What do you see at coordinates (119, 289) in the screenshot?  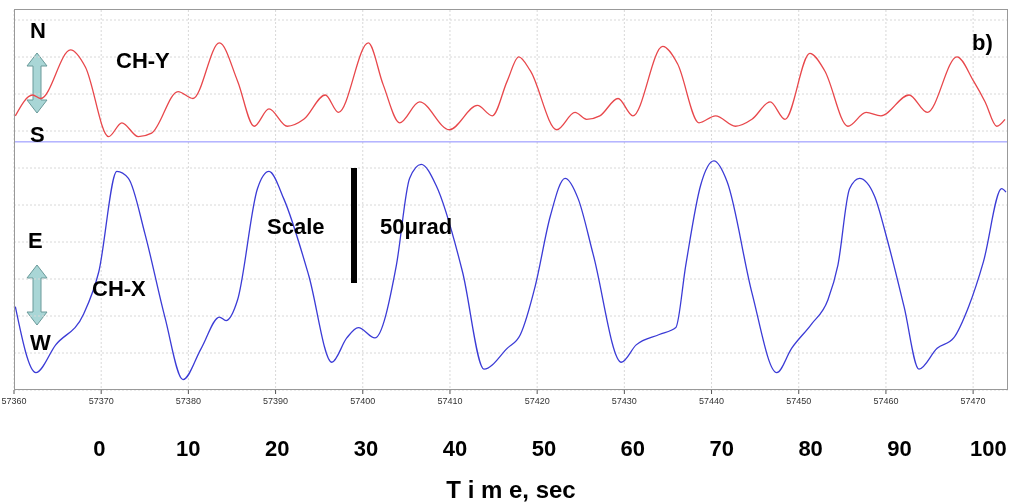 I see `series-label: CH-X` at bounding box center [119, 289].